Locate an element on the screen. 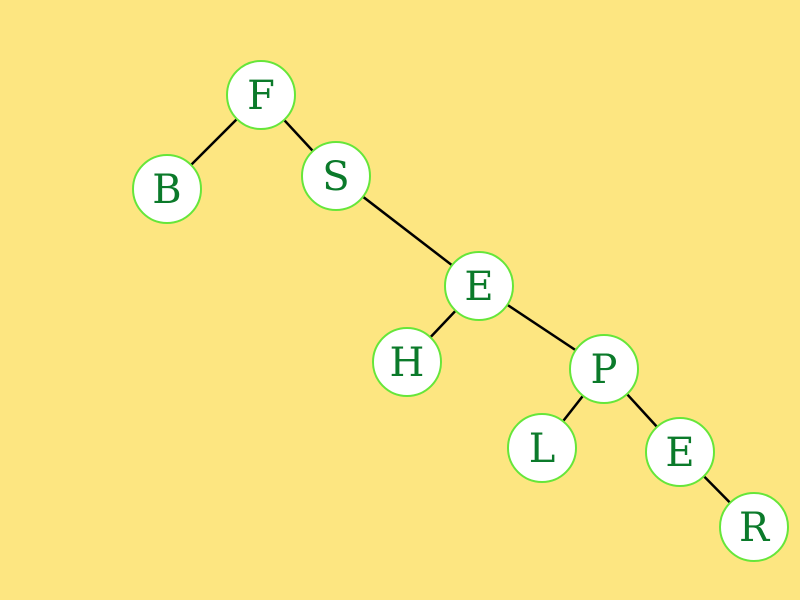  node-label: H is located at coordinates (407, 363).